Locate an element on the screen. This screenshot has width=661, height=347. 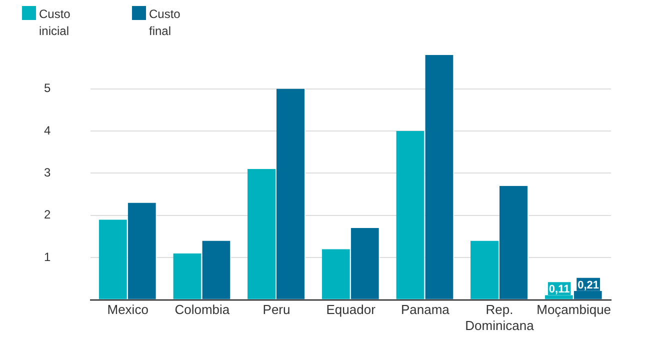
y-tick-label: 1 is located at coordinates (47, 257).